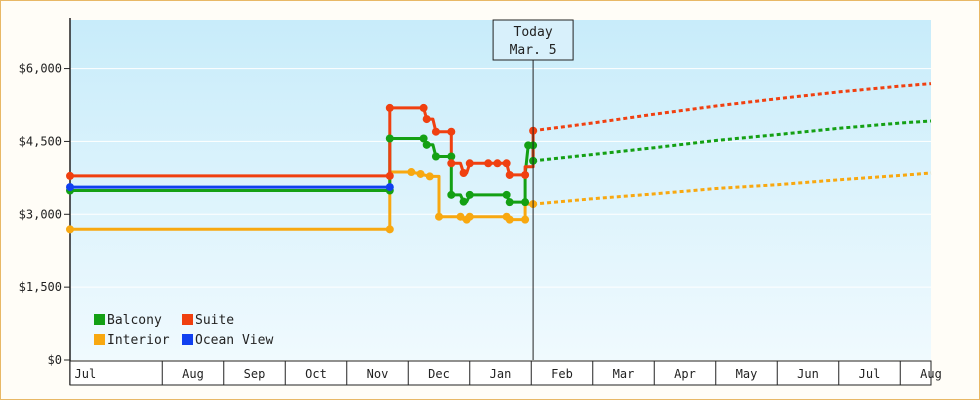 This screenshot has width=980, height=400. Describe the element at coordinates (562, 374) in the screenshot. I see `x-tick-label: Feb` at that location.